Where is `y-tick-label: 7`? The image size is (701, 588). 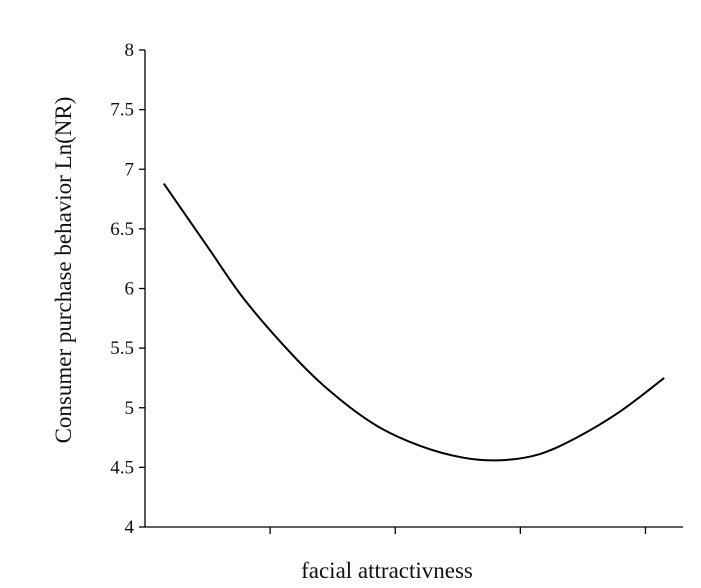 y-tick-label: 7 is located at coordinates (130, 169).